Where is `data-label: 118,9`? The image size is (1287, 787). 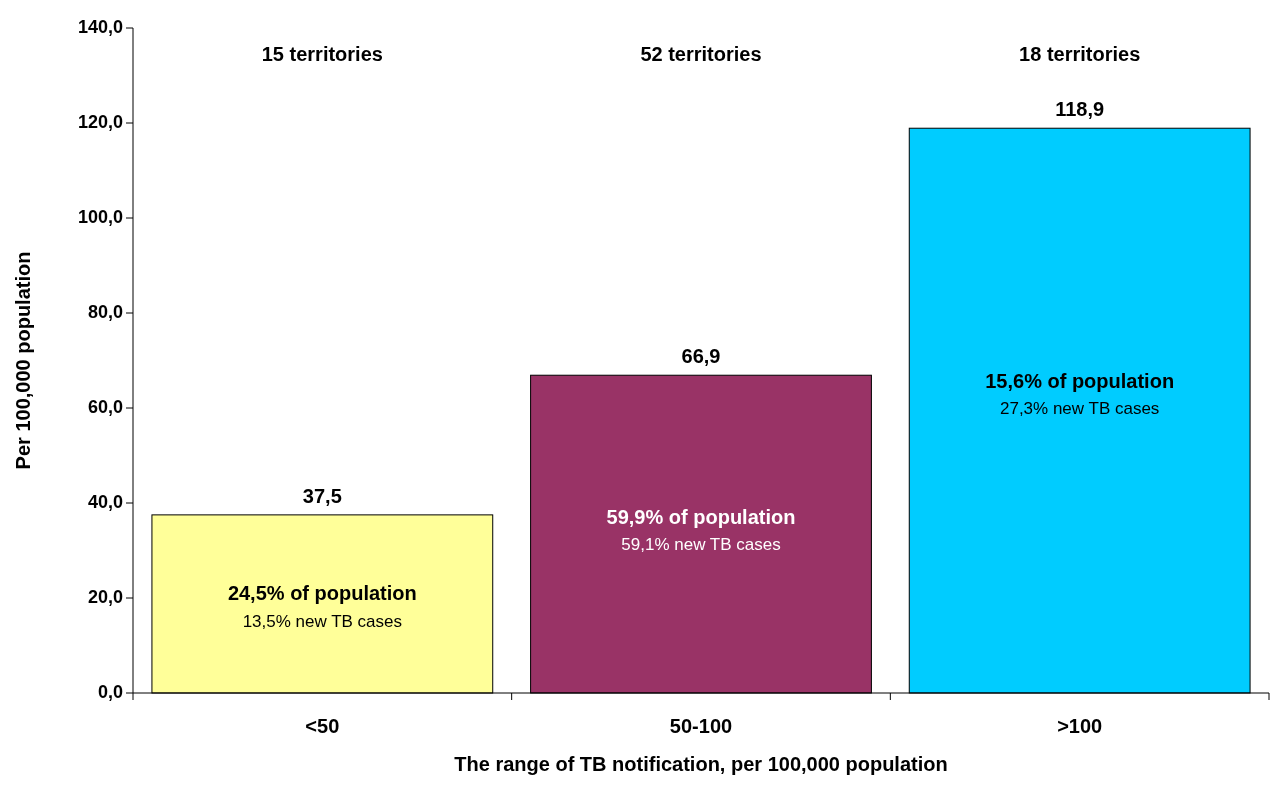
data-label: 118,9 is located at coordinates (1080, 109).